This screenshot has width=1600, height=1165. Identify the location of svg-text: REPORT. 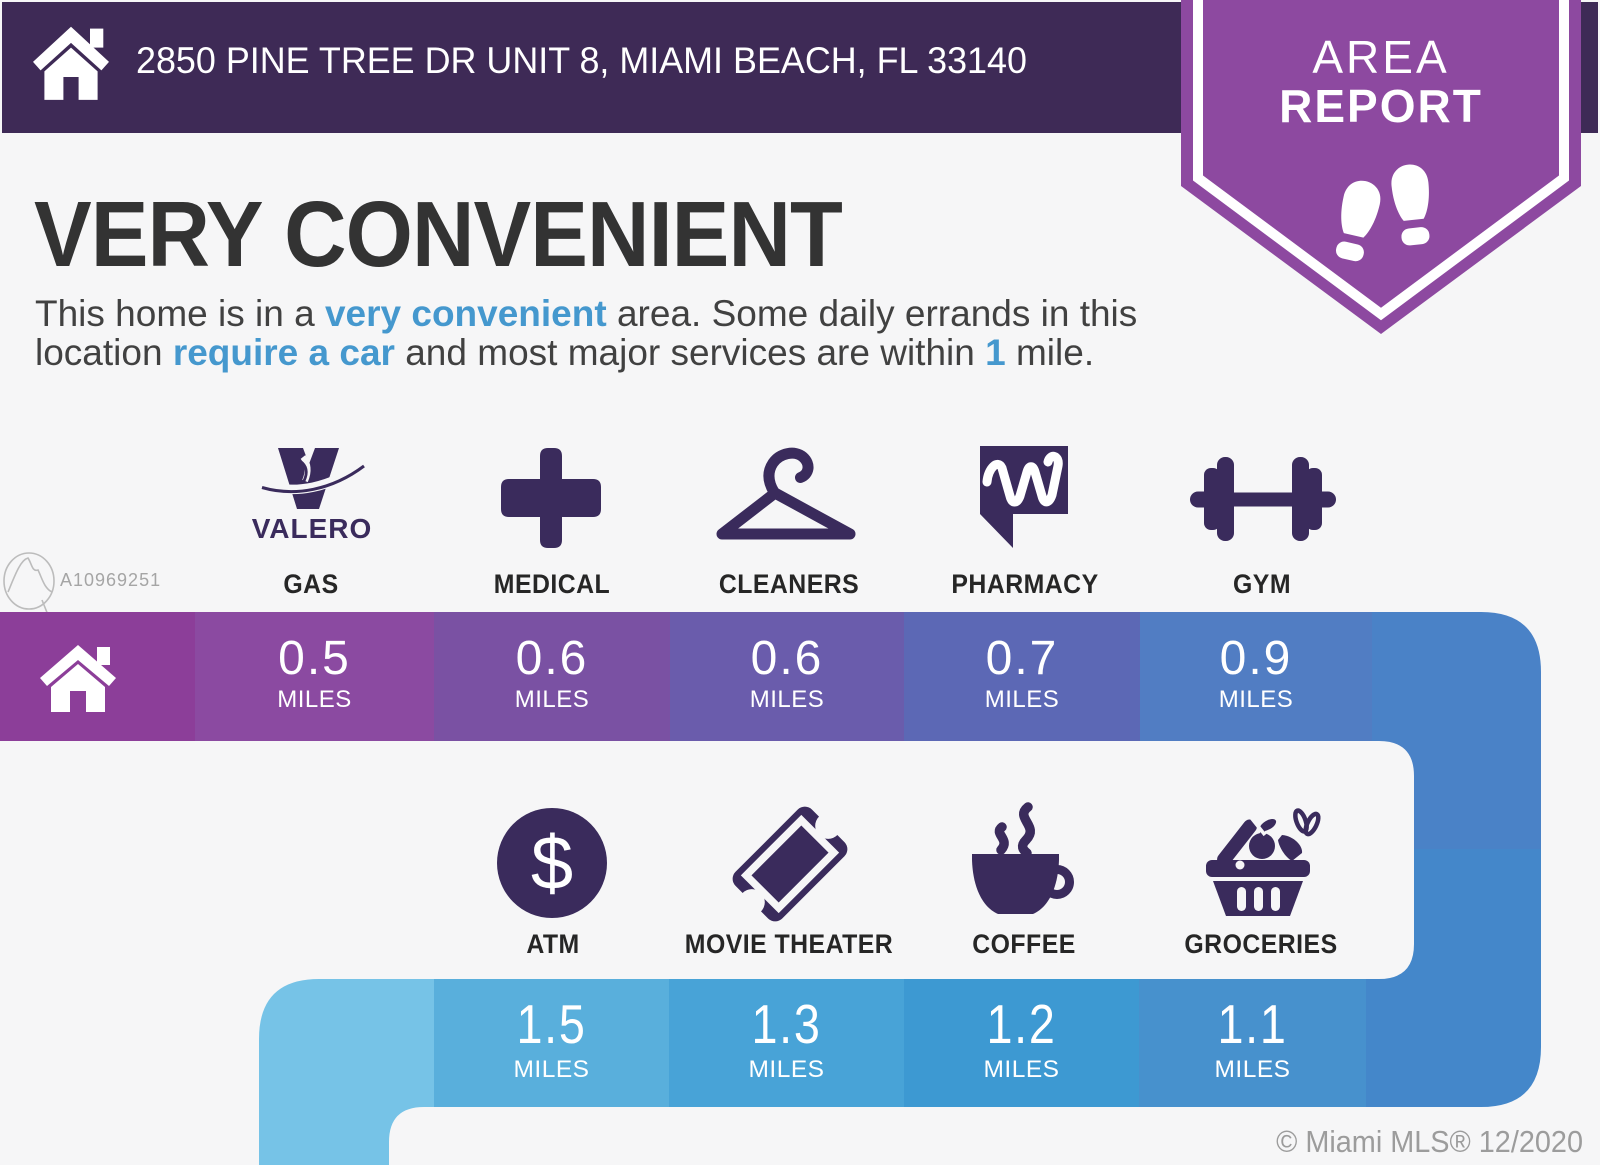
(1381, 106).